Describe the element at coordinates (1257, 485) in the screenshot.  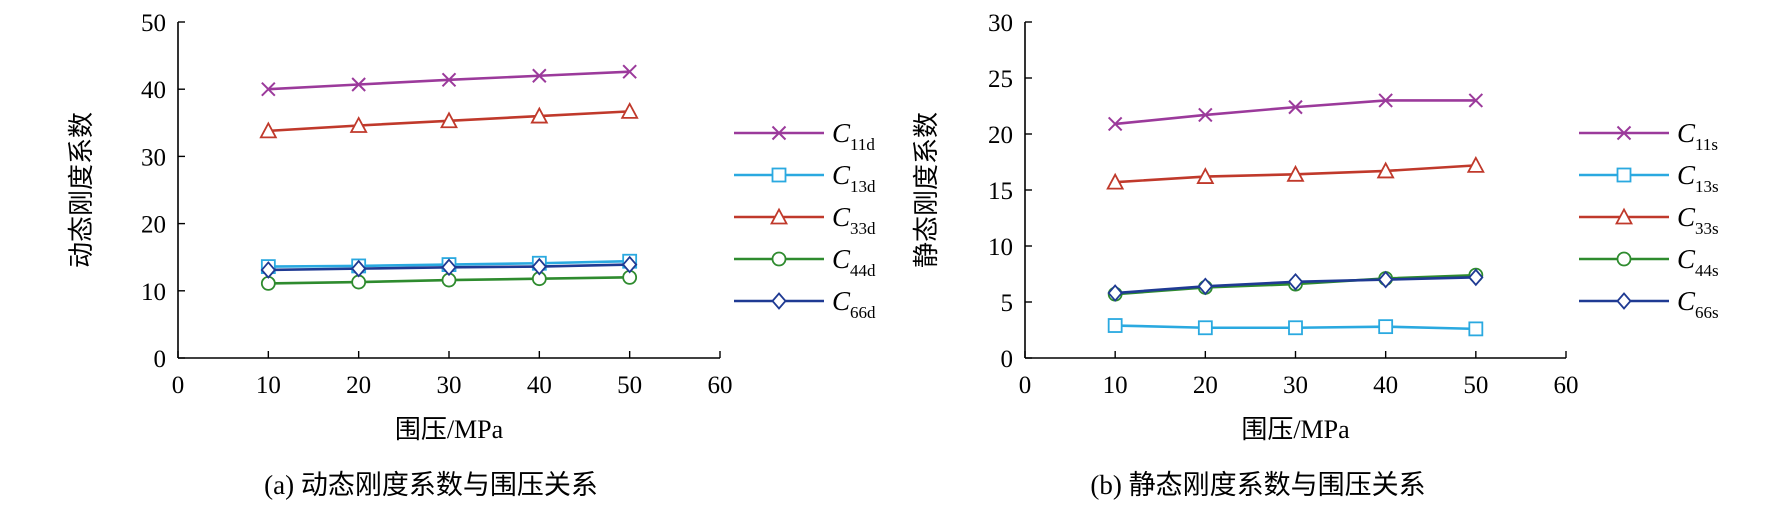
I see `chart-caption: (b) 静态刚度系数与围压关系` at that location.